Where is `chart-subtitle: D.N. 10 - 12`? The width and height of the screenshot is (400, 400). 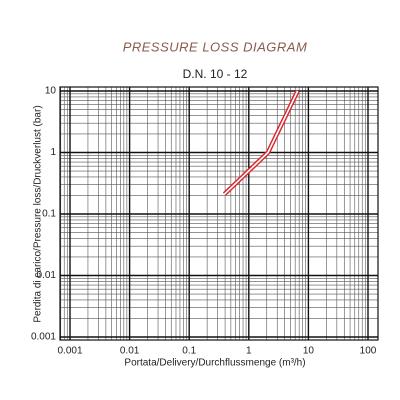
chart-subtitle: D.N. 10 - 12 is located at coordinates (215, 74).